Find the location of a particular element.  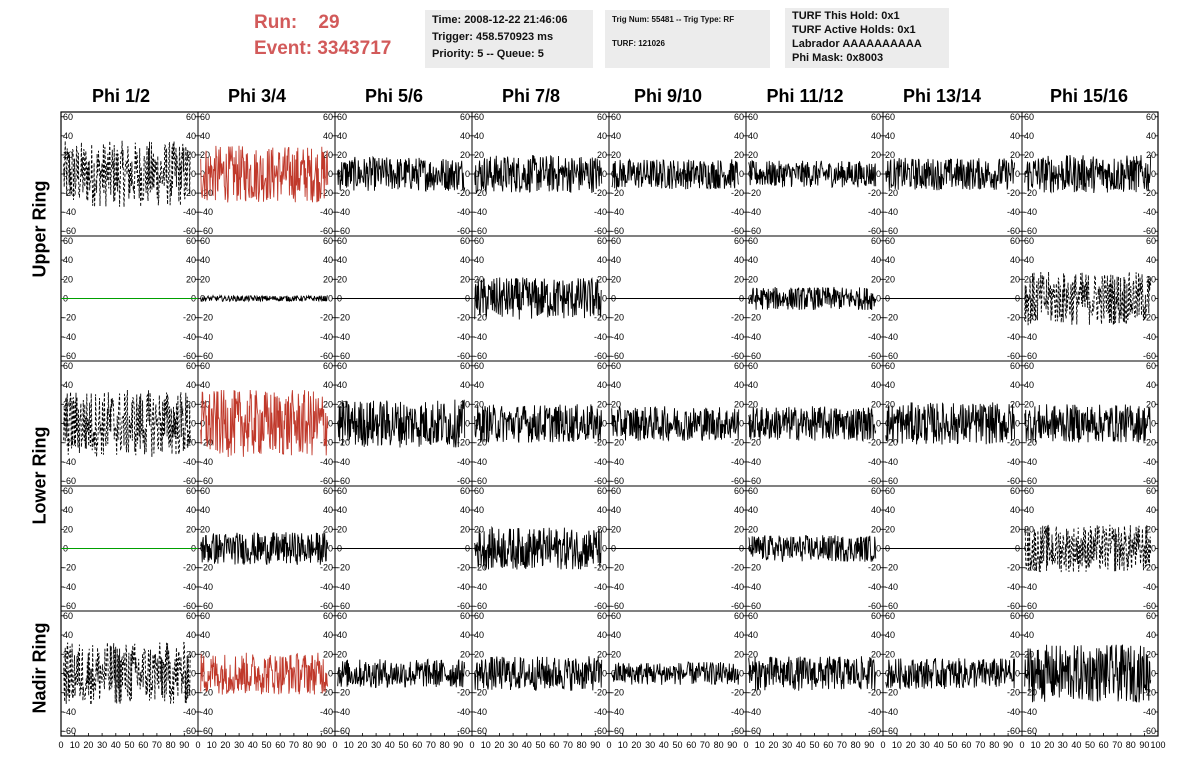

y-tick-label-left: 0 is located at coordinates (1026, 674).